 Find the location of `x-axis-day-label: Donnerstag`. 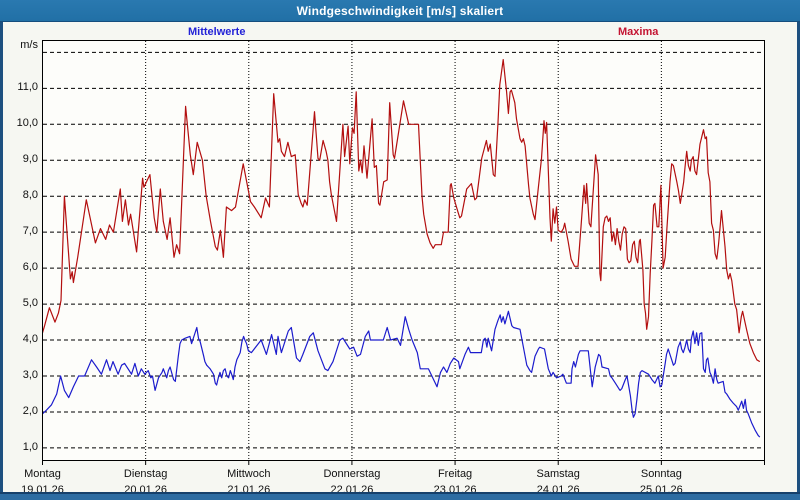

x-axis-day-label: Donnerstag is located at coordinates (352, 474).